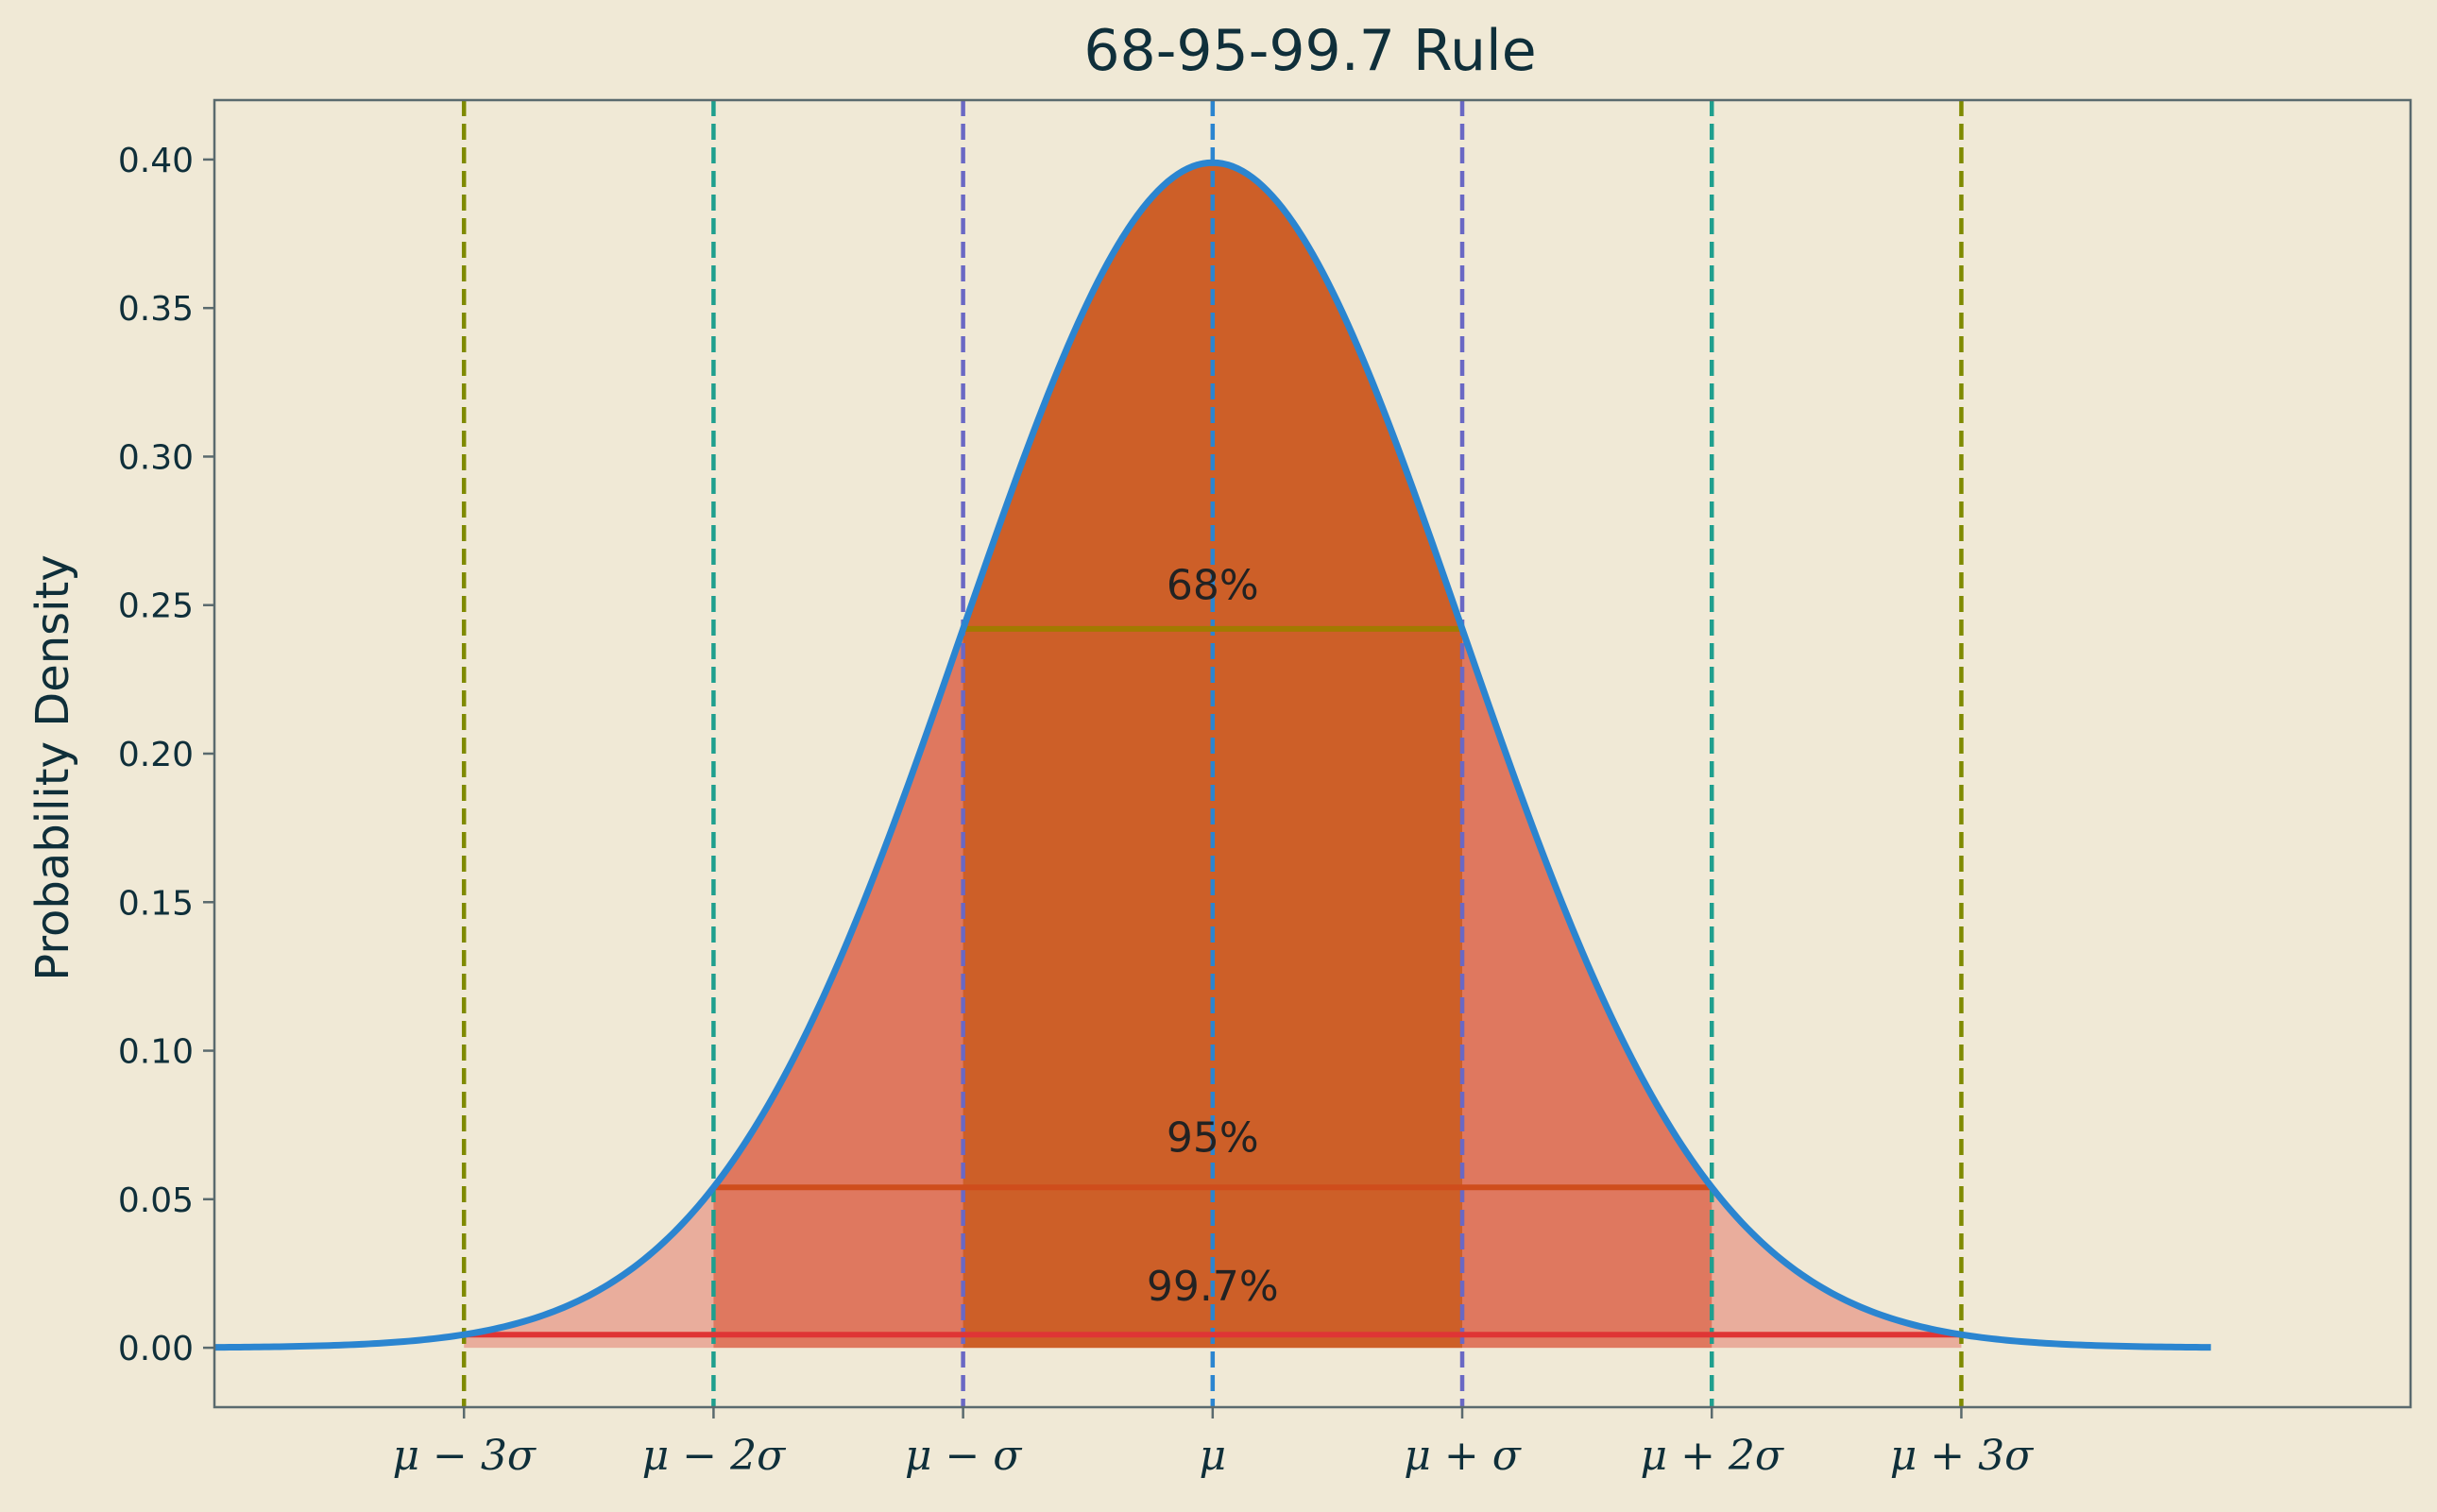 The height and width of the screenshot is (1512, 2437). Describe the element at coordinates (714, 1456) in the screenshot. I see `x-tick-label-1: μ − 2σ` at that location.